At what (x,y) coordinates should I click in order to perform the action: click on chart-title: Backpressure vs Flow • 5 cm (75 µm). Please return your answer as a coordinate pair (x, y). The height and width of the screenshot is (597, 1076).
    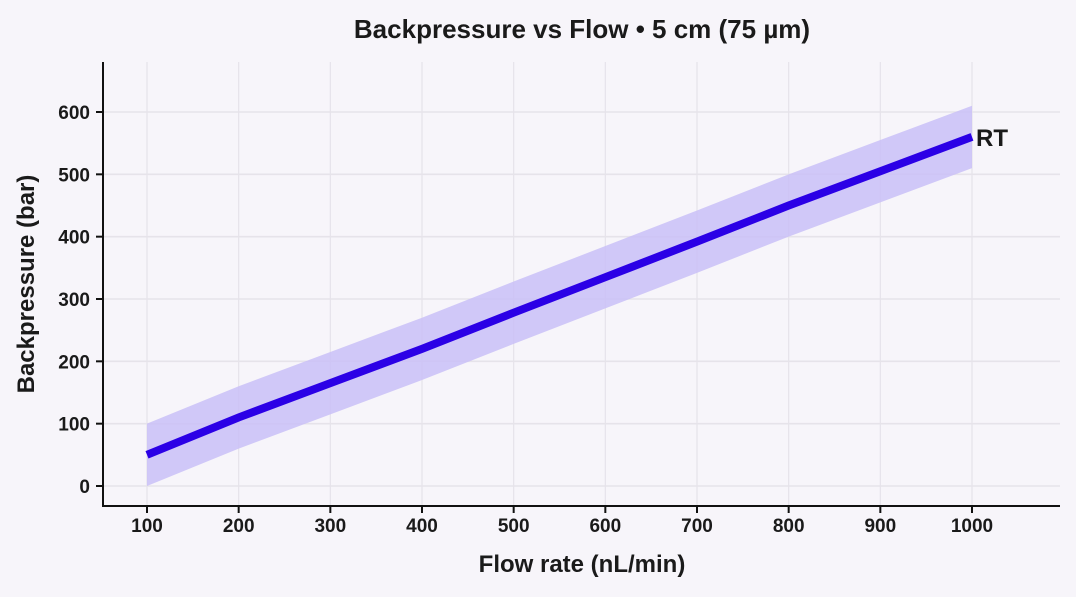
    Looking at the image, I should click on (582, 29).